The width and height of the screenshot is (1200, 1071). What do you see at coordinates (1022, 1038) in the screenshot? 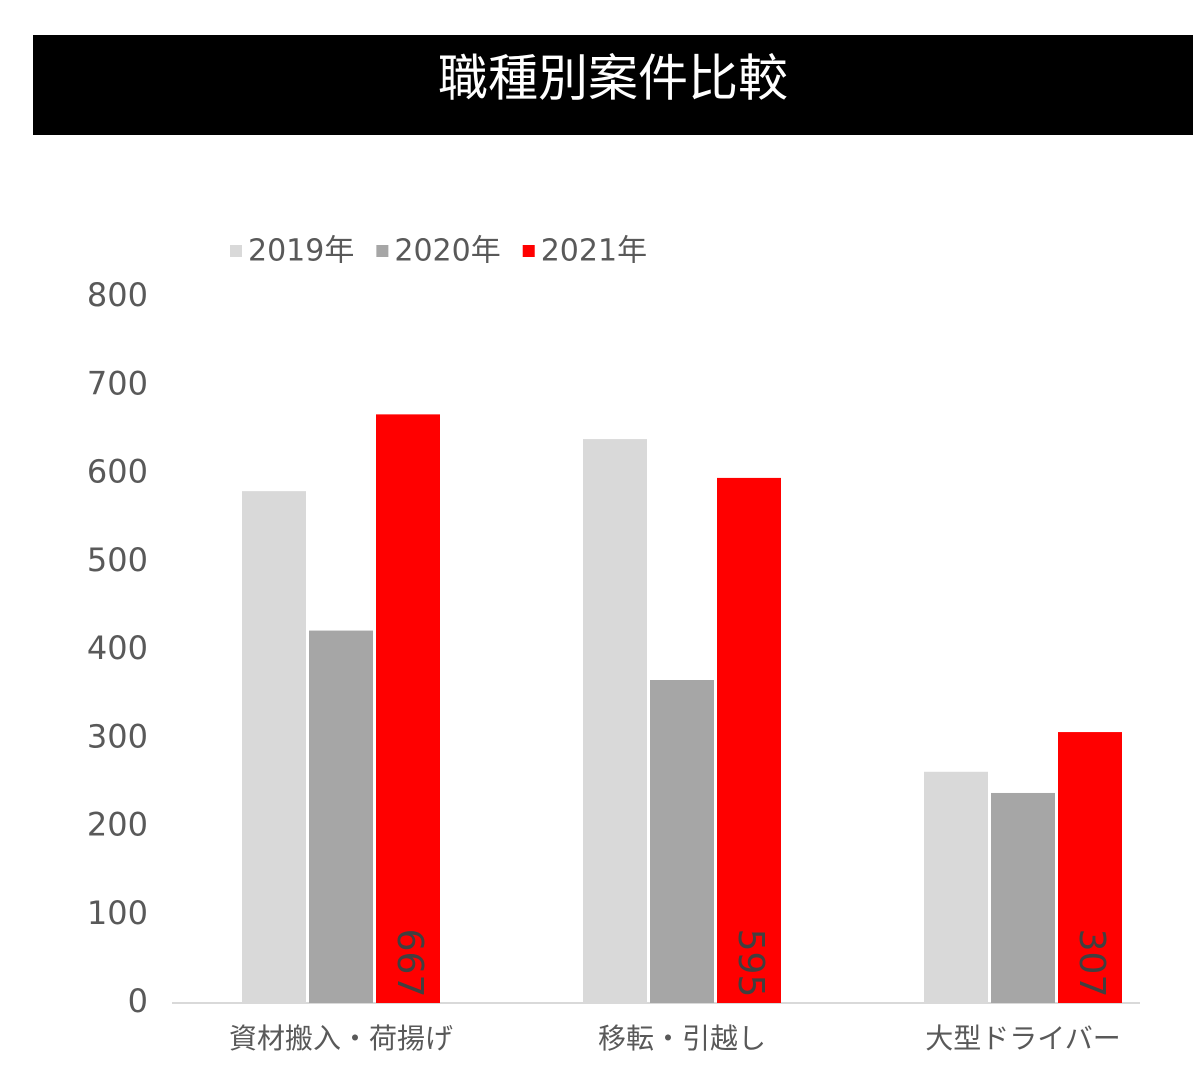
I see `x-tick-label: 大型ドライバー` at bounding box center [1022, 1038].